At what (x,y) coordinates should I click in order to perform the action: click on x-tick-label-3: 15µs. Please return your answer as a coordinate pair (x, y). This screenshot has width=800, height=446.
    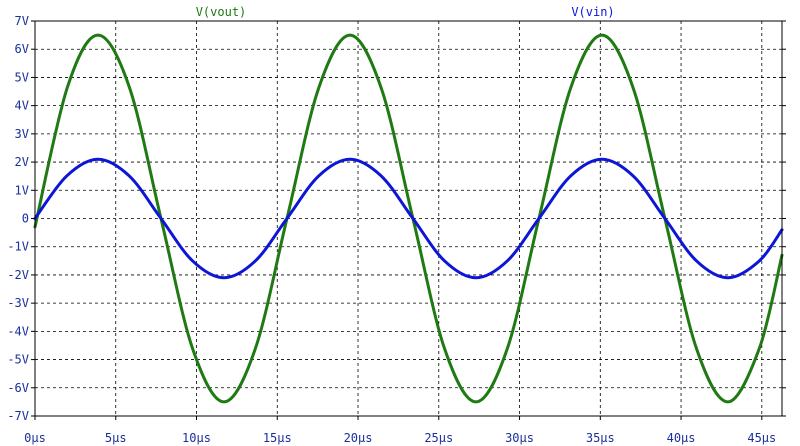
    Looking at the image, I should click on (277, 438).